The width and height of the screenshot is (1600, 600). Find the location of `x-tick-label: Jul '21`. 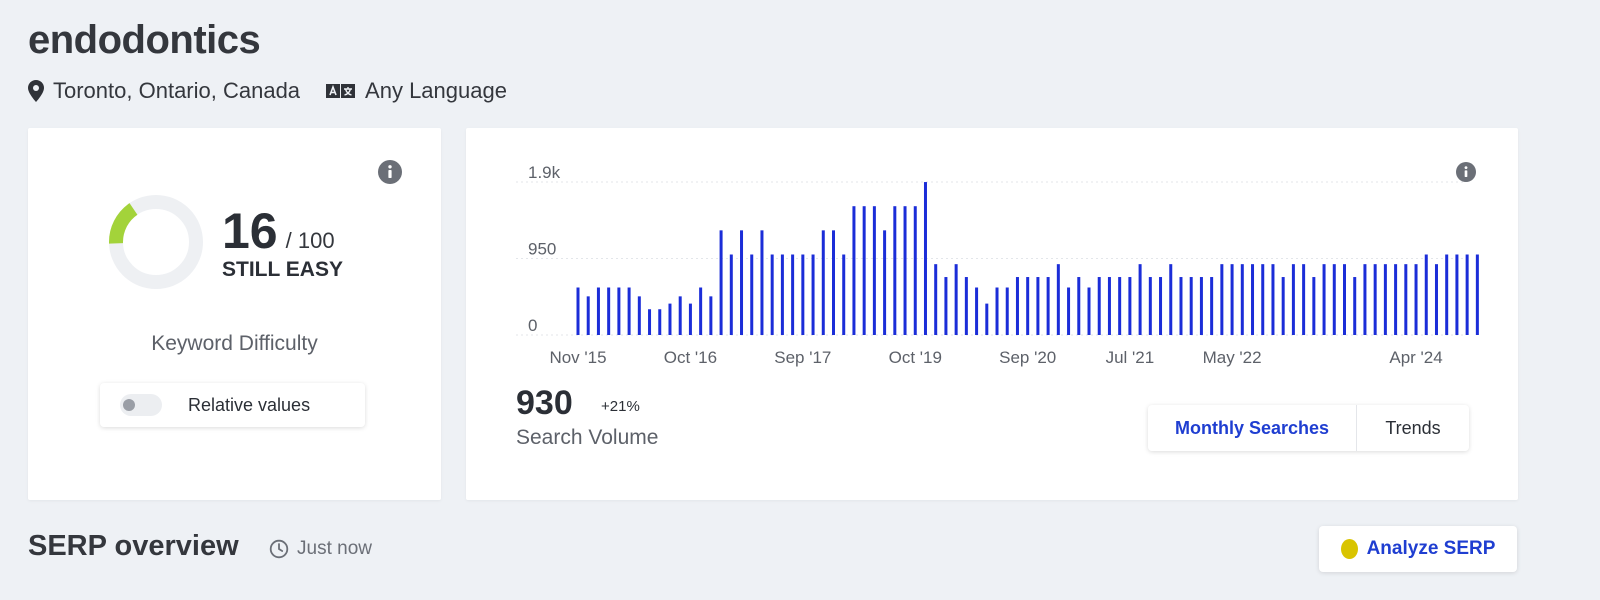

x-tick-label: Jul '21 is located at coordinates (1130, 357).